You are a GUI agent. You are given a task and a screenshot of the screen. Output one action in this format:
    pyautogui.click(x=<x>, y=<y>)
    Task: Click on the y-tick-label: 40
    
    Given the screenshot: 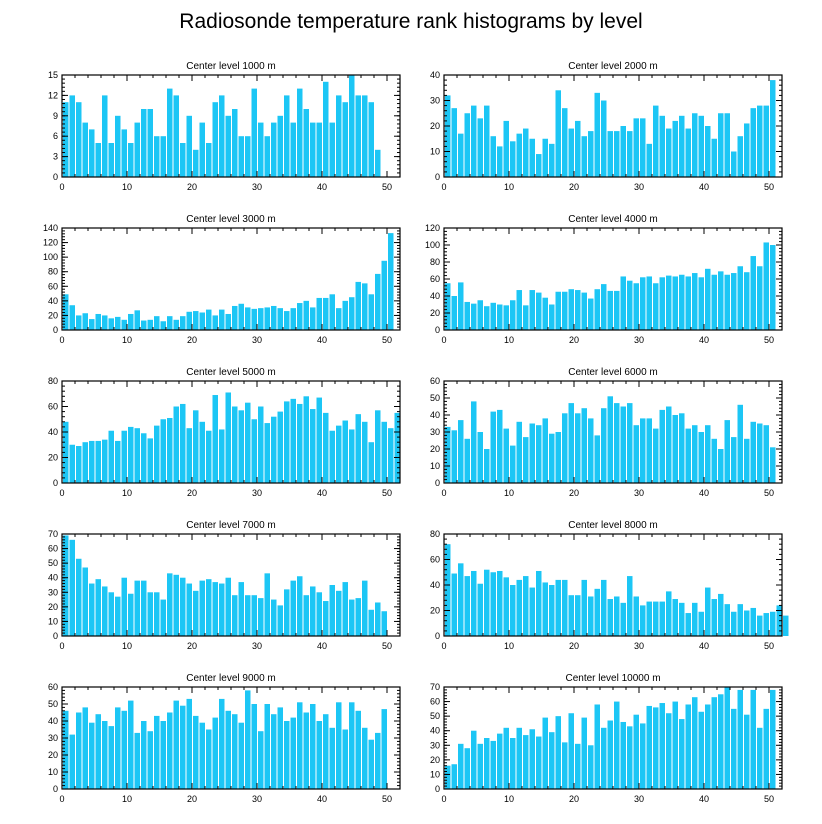 What is the action you would take?
    pyautogui.click(x=53, y=301)
    